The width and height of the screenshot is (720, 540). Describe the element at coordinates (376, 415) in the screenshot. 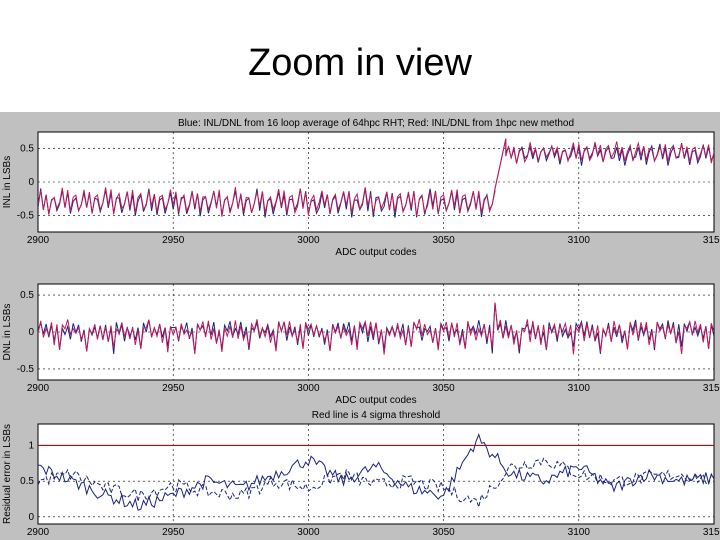

I see `chart-title: Red line is 4 sigma threshold` at that location.